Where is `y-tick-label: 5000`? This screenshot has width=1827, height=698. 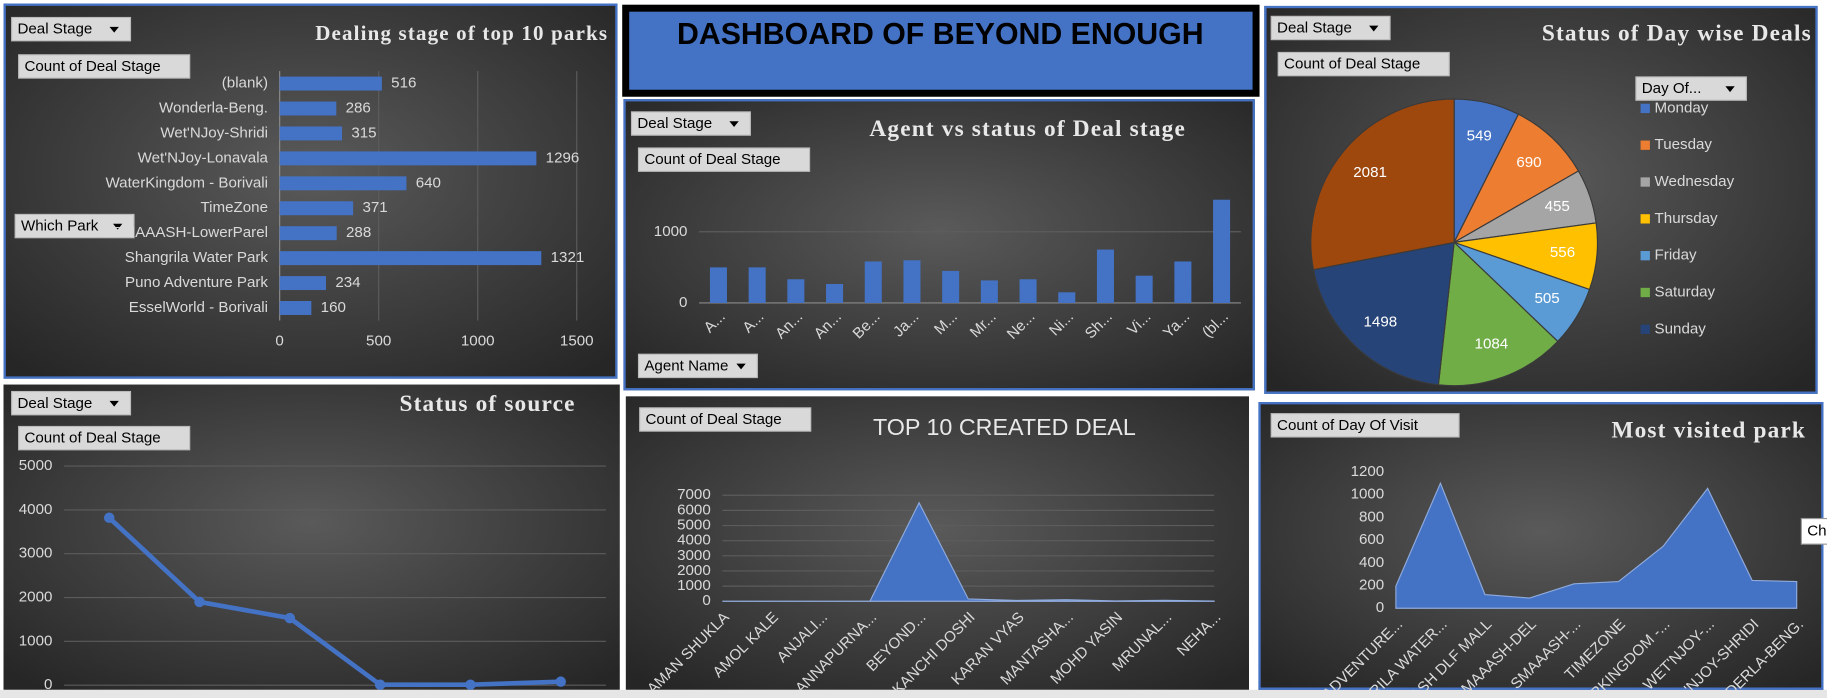 y-tick-label: 5000 is located at coordinates (694, 525).